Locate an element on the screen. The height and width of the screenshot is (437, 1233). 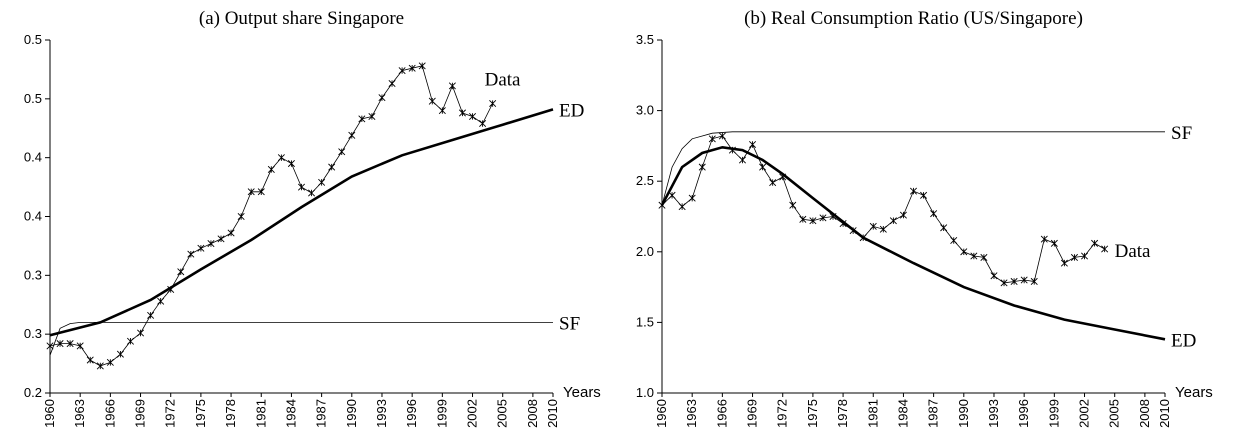
x-tick-label: 1999 is located at coordinates (1053, 413).